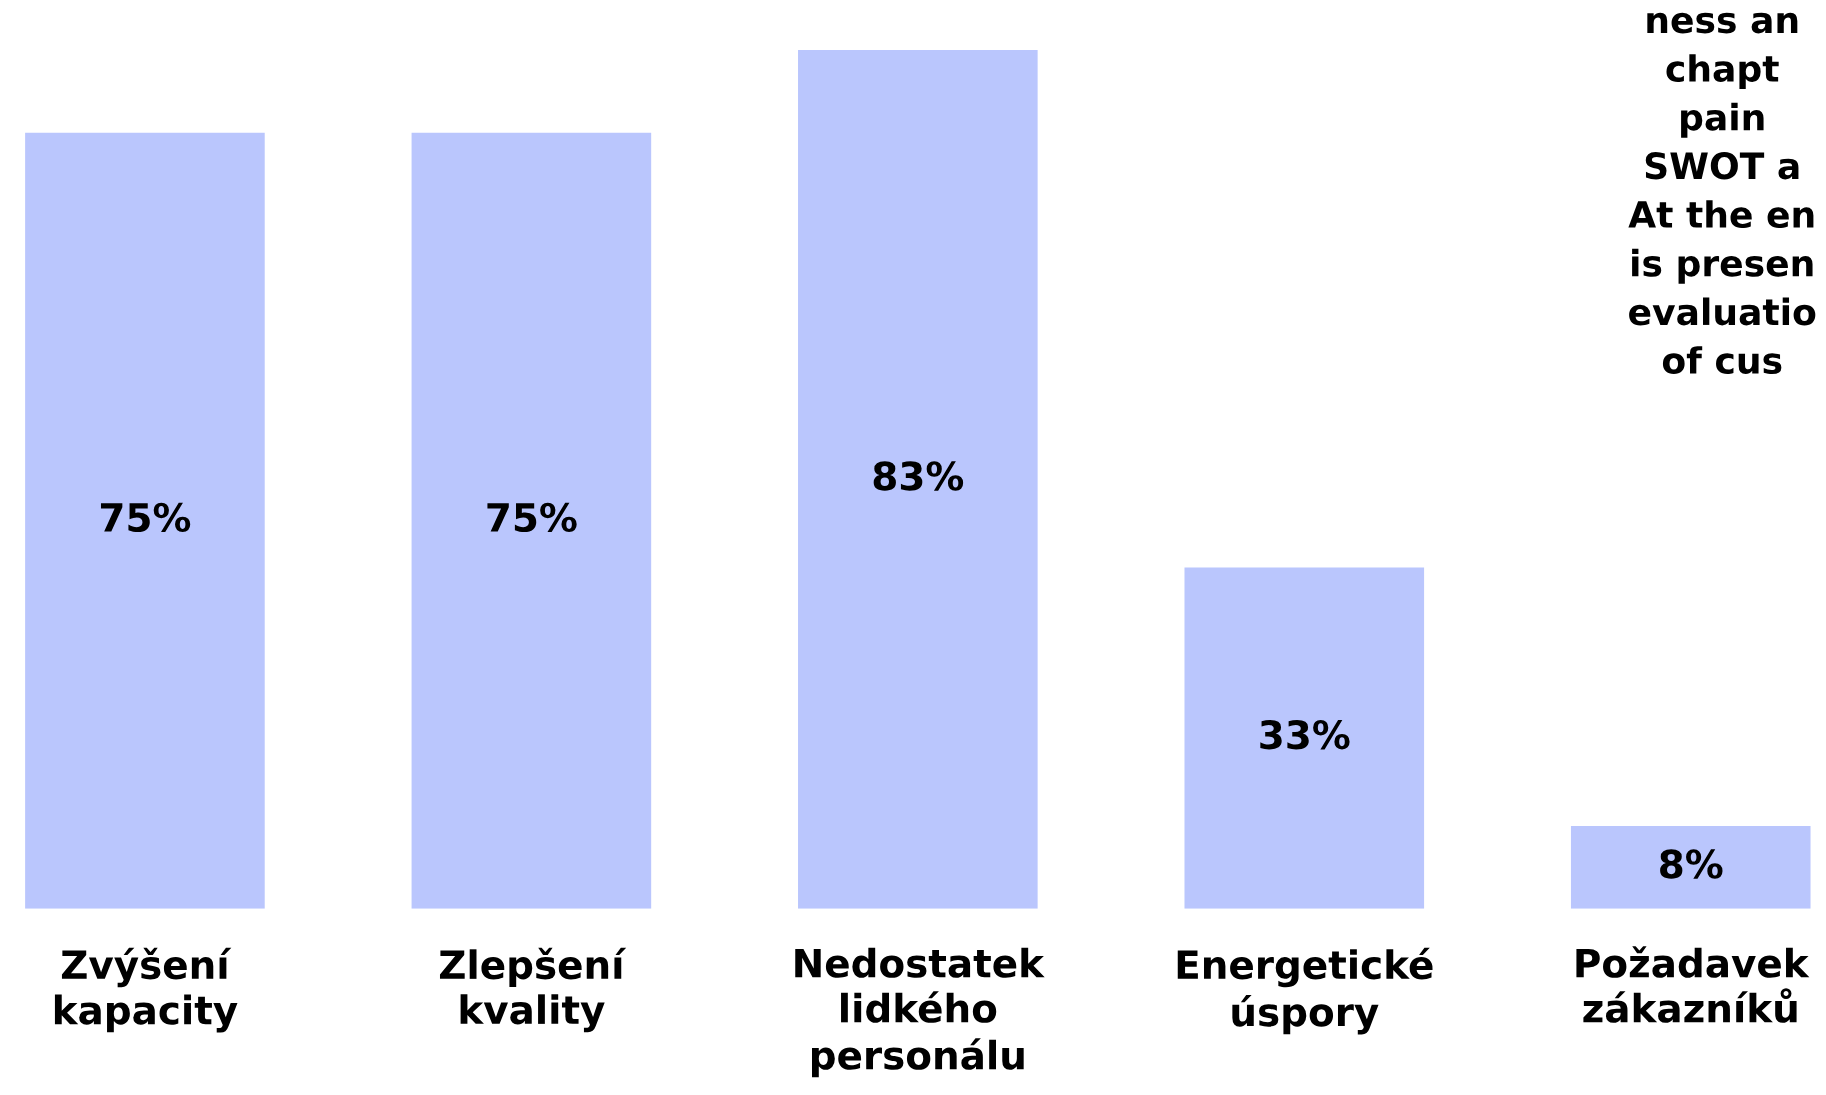 Image resolution: width=1826 pixels, height=1095 pixels. I want to click on x-tick-label: Požadavek zákazníků, so click(1693, 984).